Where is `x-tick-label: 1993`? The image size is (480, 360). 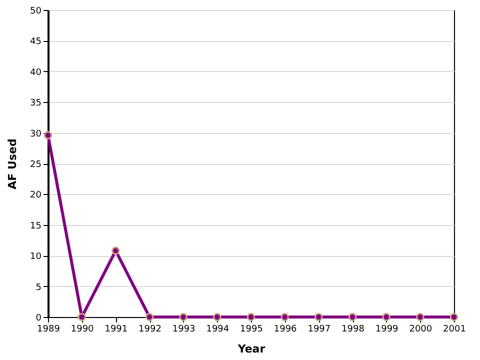
x-tick-label: 1993 is located at coordinates (184, 329).